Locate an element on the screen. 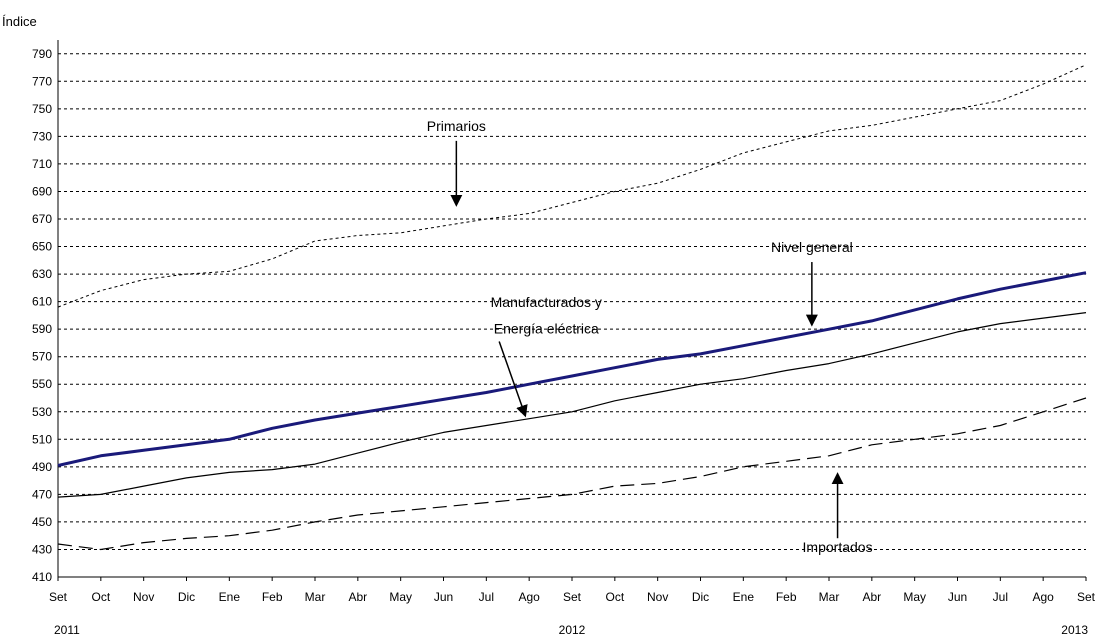 The width and height of the screenshot is (1102, 637). y-tick-label: 530 is located at coordinates (42, 412).